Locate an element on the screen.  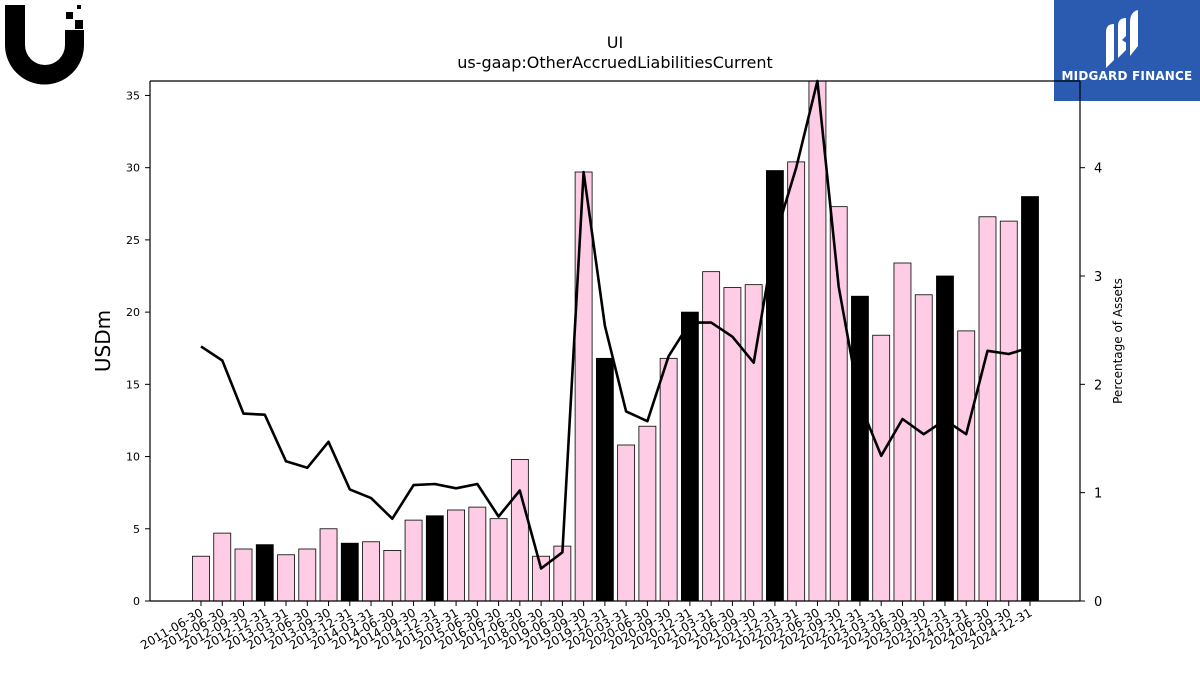
y-tick-label: 15 is located at coordinates (133, 384).